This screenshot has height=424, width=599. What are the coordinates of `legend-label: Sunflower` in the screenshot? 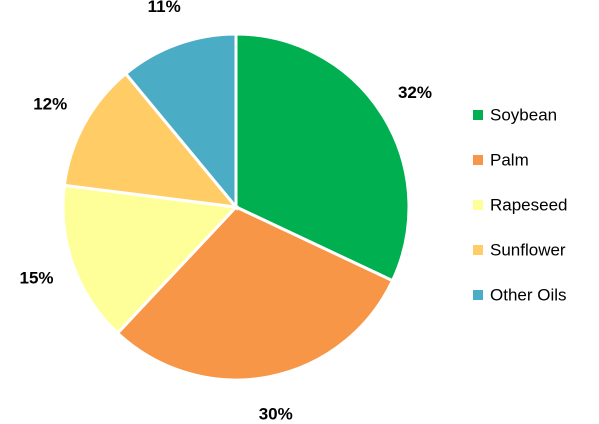 It's located at (528, 249).